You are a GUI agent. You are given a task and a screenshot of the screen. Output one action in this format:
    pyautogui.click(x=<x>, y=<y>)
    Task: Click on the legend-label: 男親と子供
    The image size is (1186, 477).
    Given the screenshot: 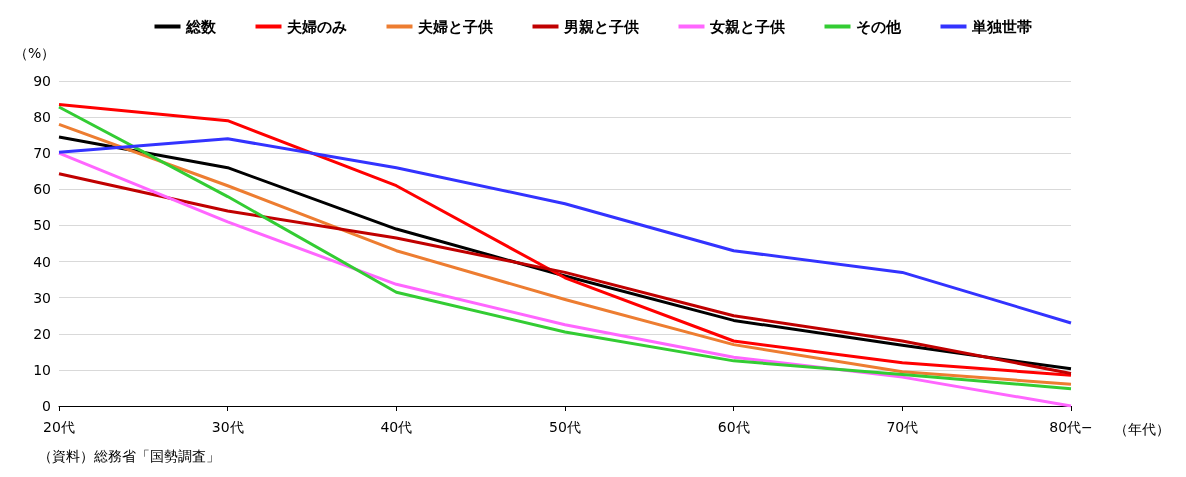 What is the action you would take?
    pyautogui.click(x=600, y=26)
    